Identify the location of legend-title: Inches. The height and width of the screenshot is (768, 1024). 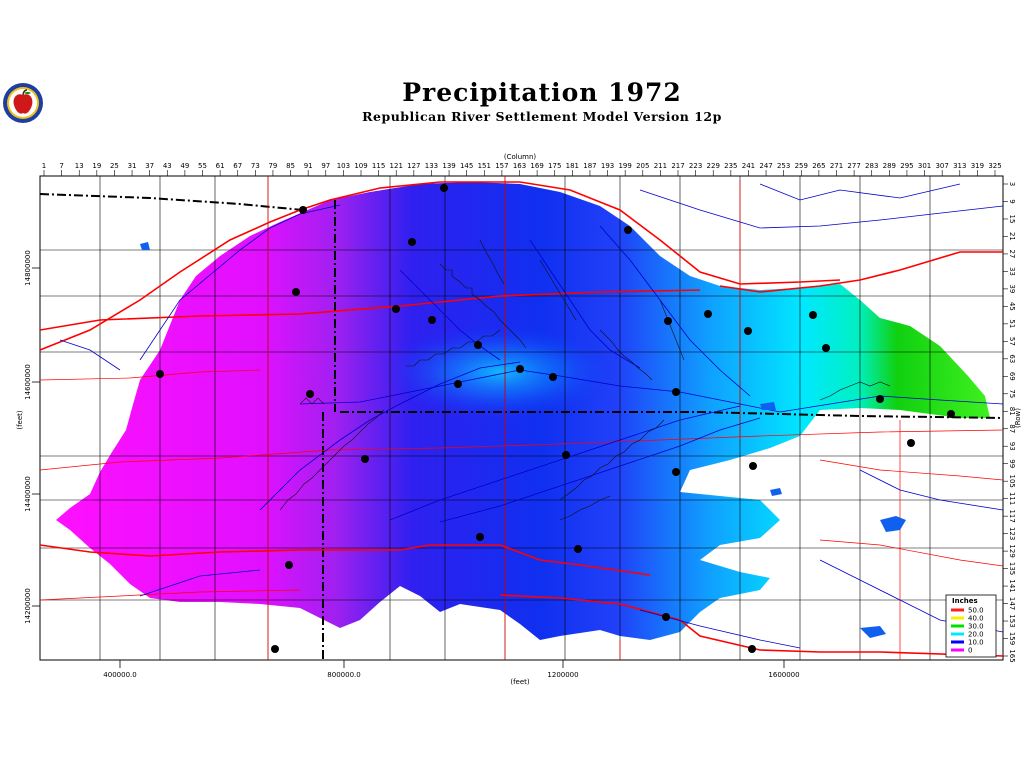
(965, 601).